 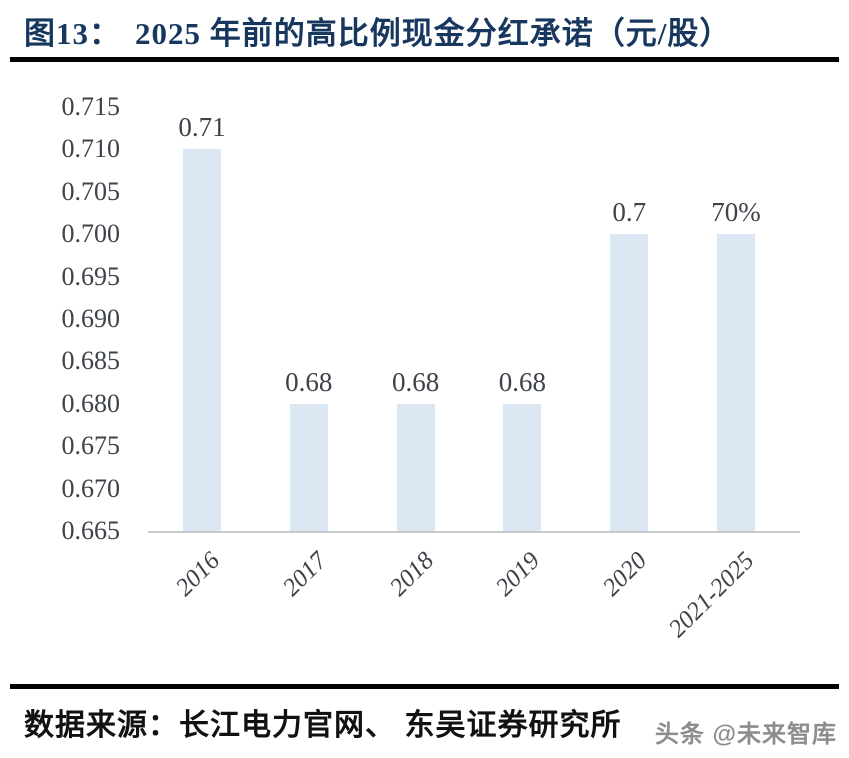 I want to click on figure-number-label: 图13：, so click(x=72, y=33).